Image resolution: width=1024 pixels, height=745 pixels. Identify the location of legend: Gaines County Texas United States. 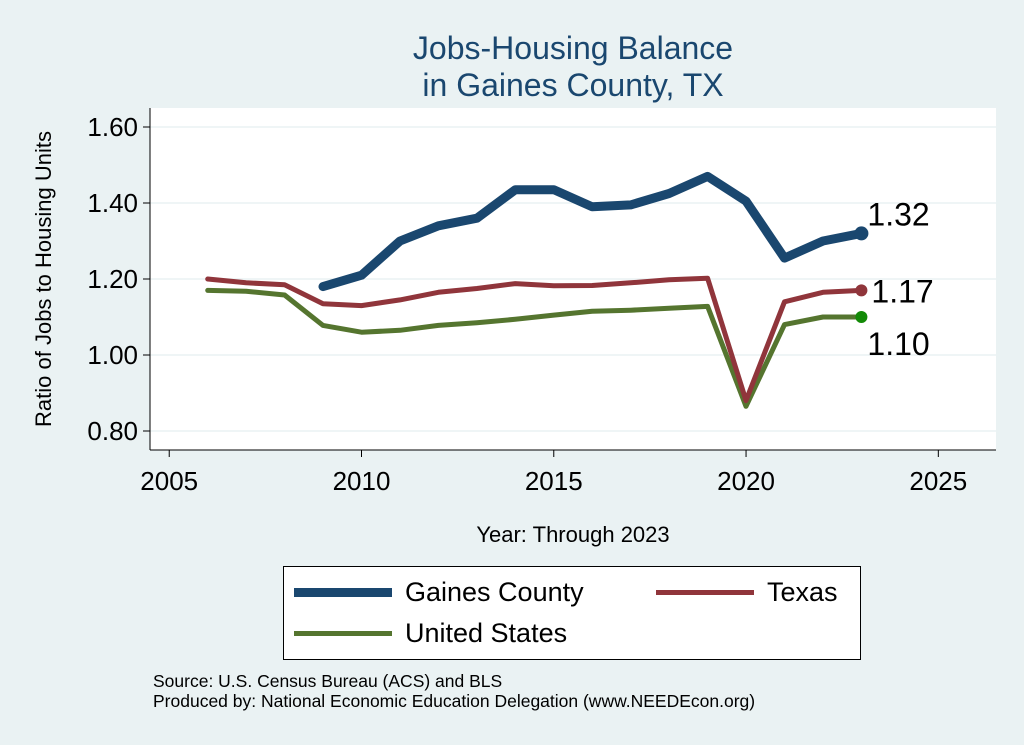
(572, 613).